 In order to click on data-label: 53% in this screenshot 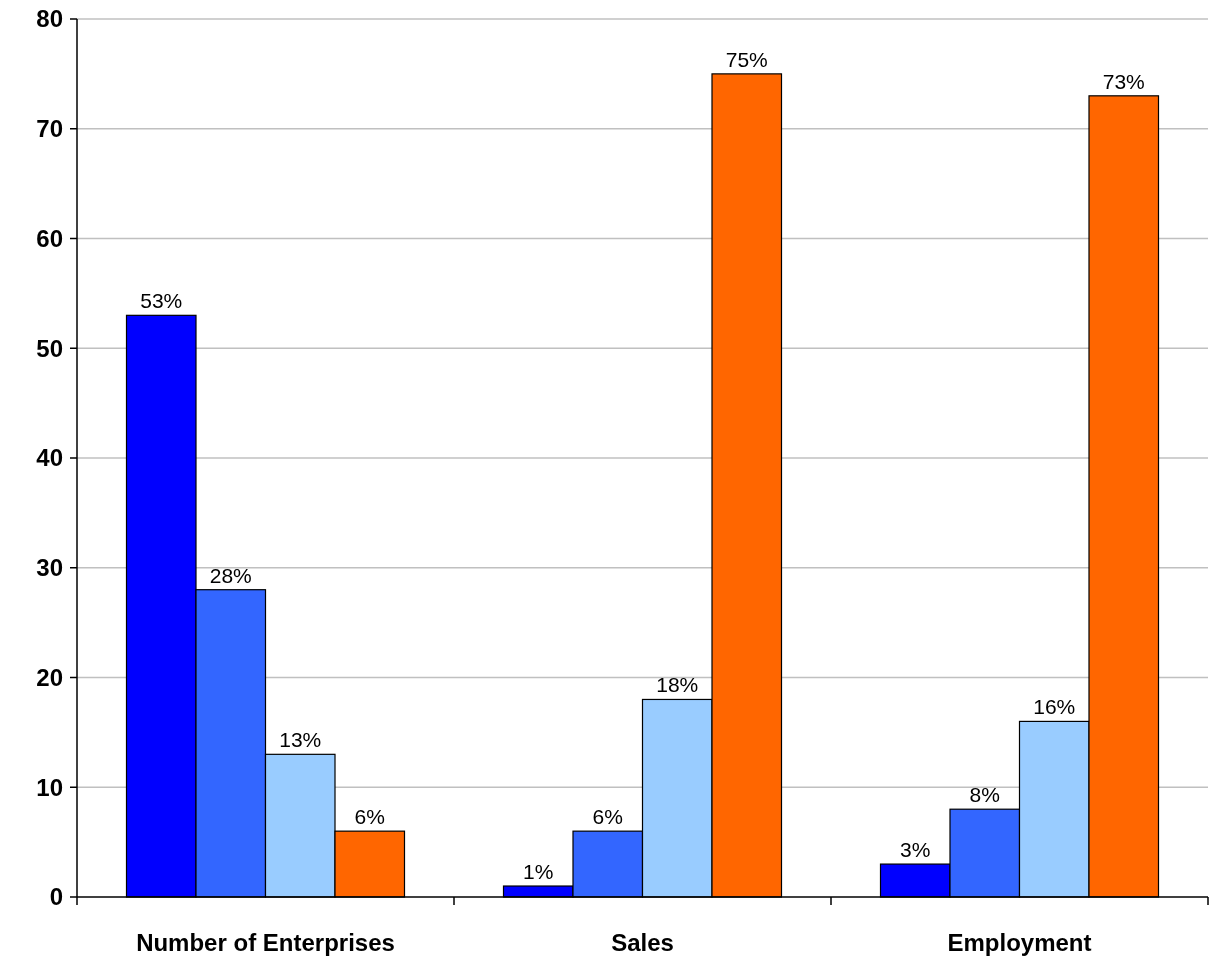, I will do `click(161, 301)`.